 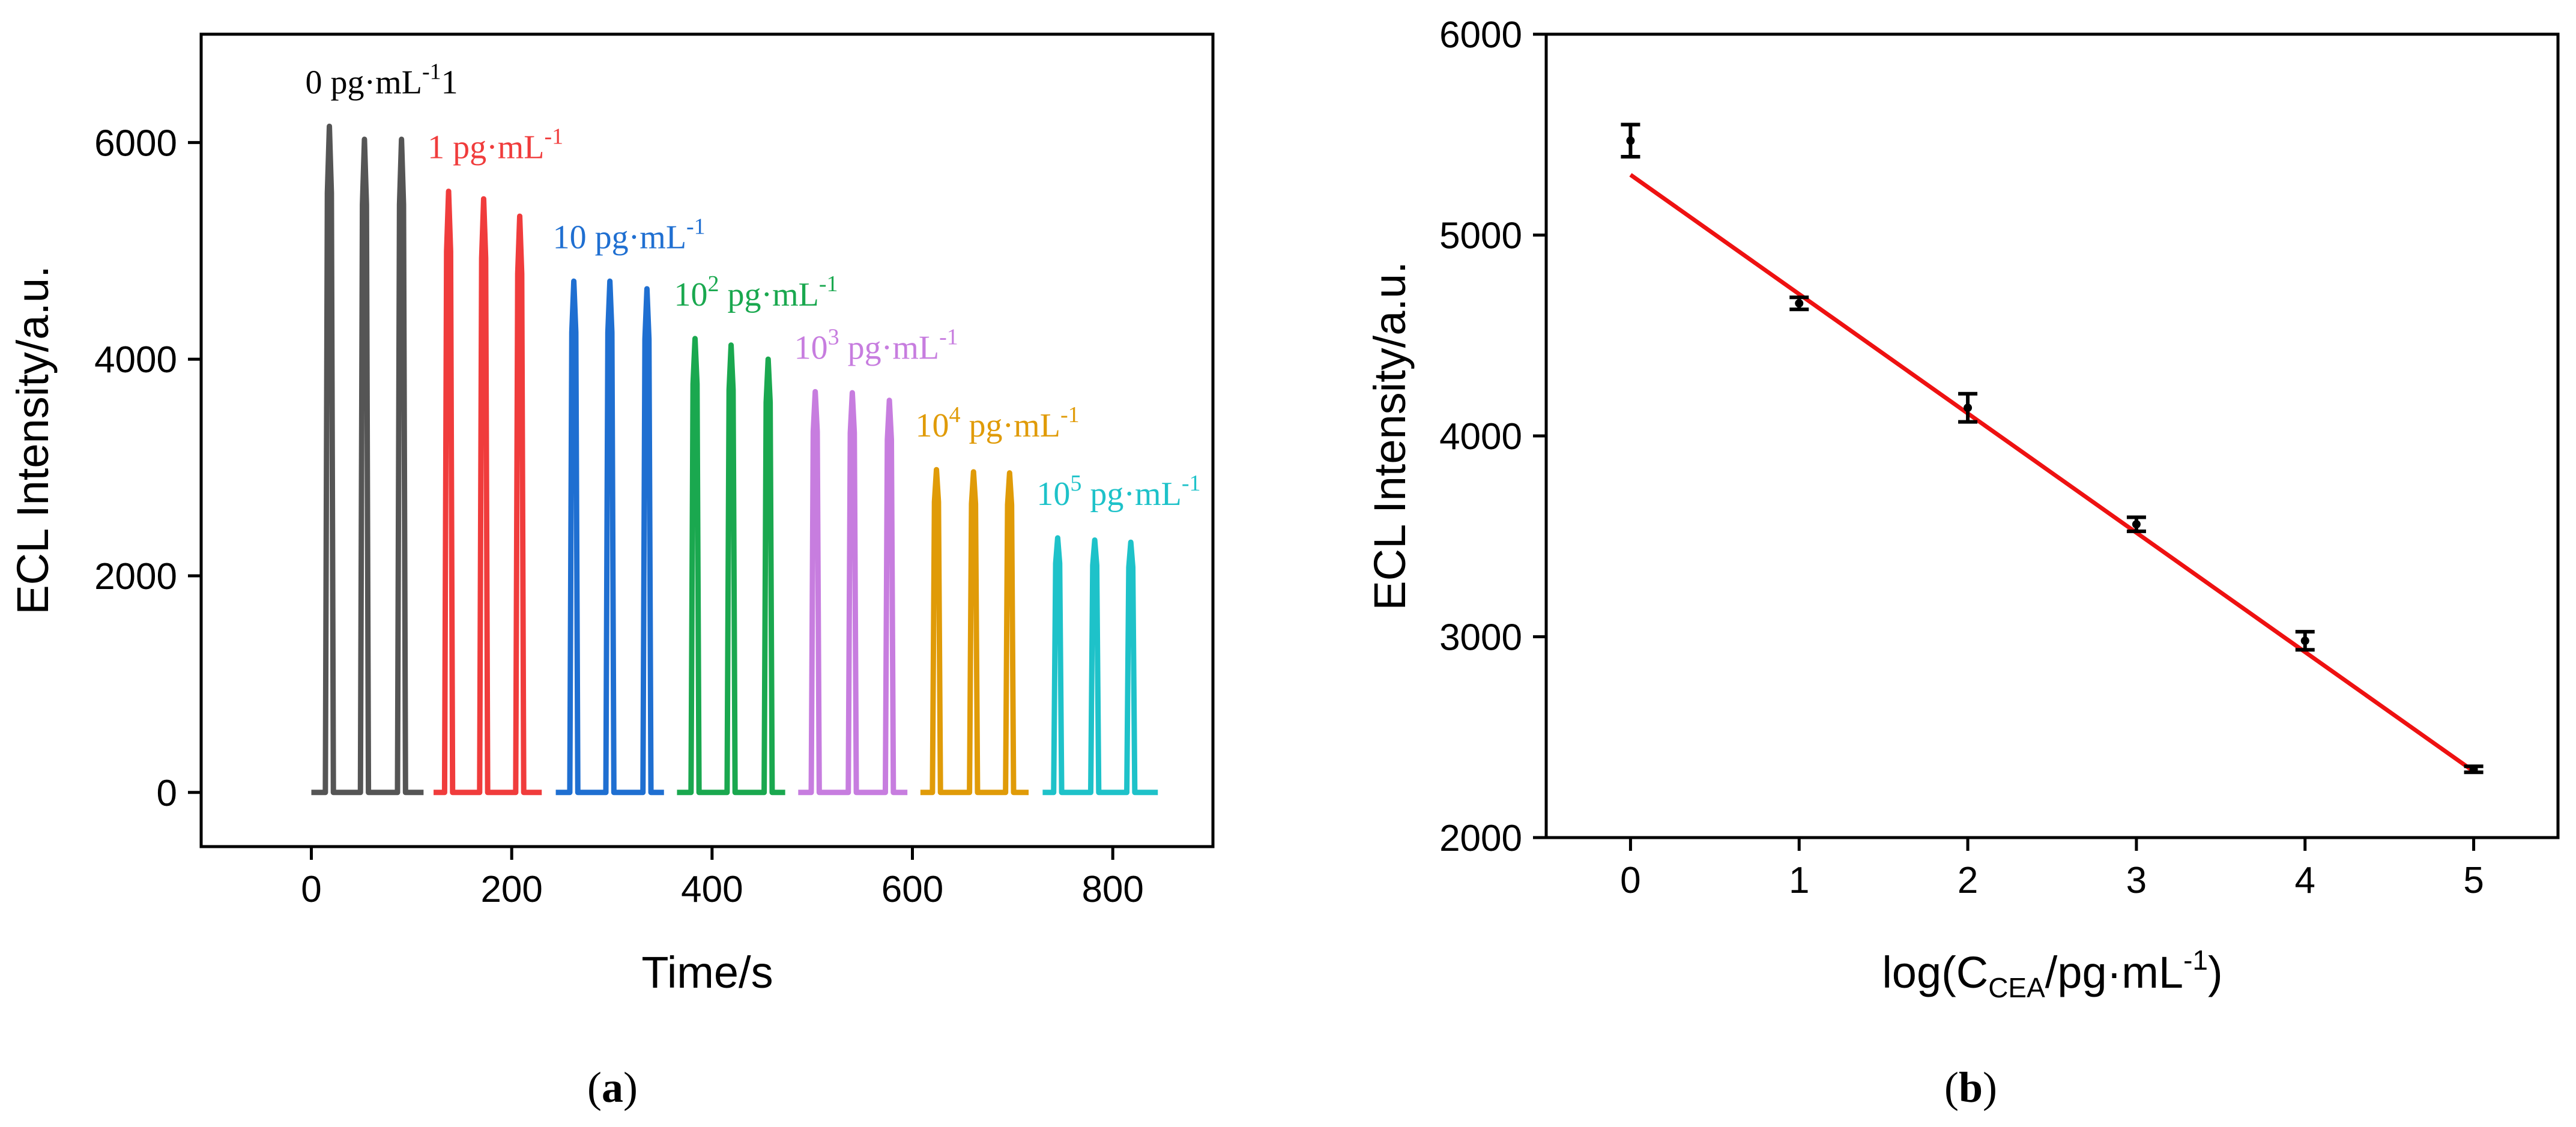 I want to click on panel-a-x-ticks: 0 200 400 600 800, so click(x=722, y=879).